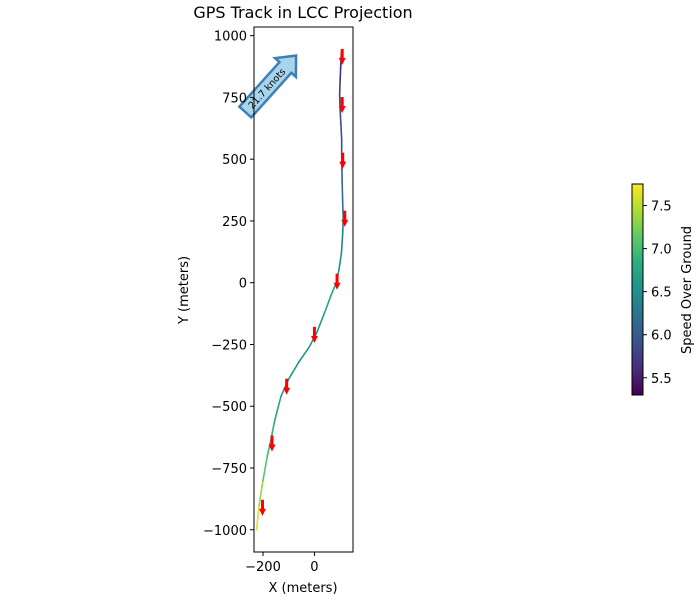 The width and height of the screenshot is (700, 600). Describe the element at coordinates (303, 282) in the screenshot. I see `heading-arrow-layer` at that location.